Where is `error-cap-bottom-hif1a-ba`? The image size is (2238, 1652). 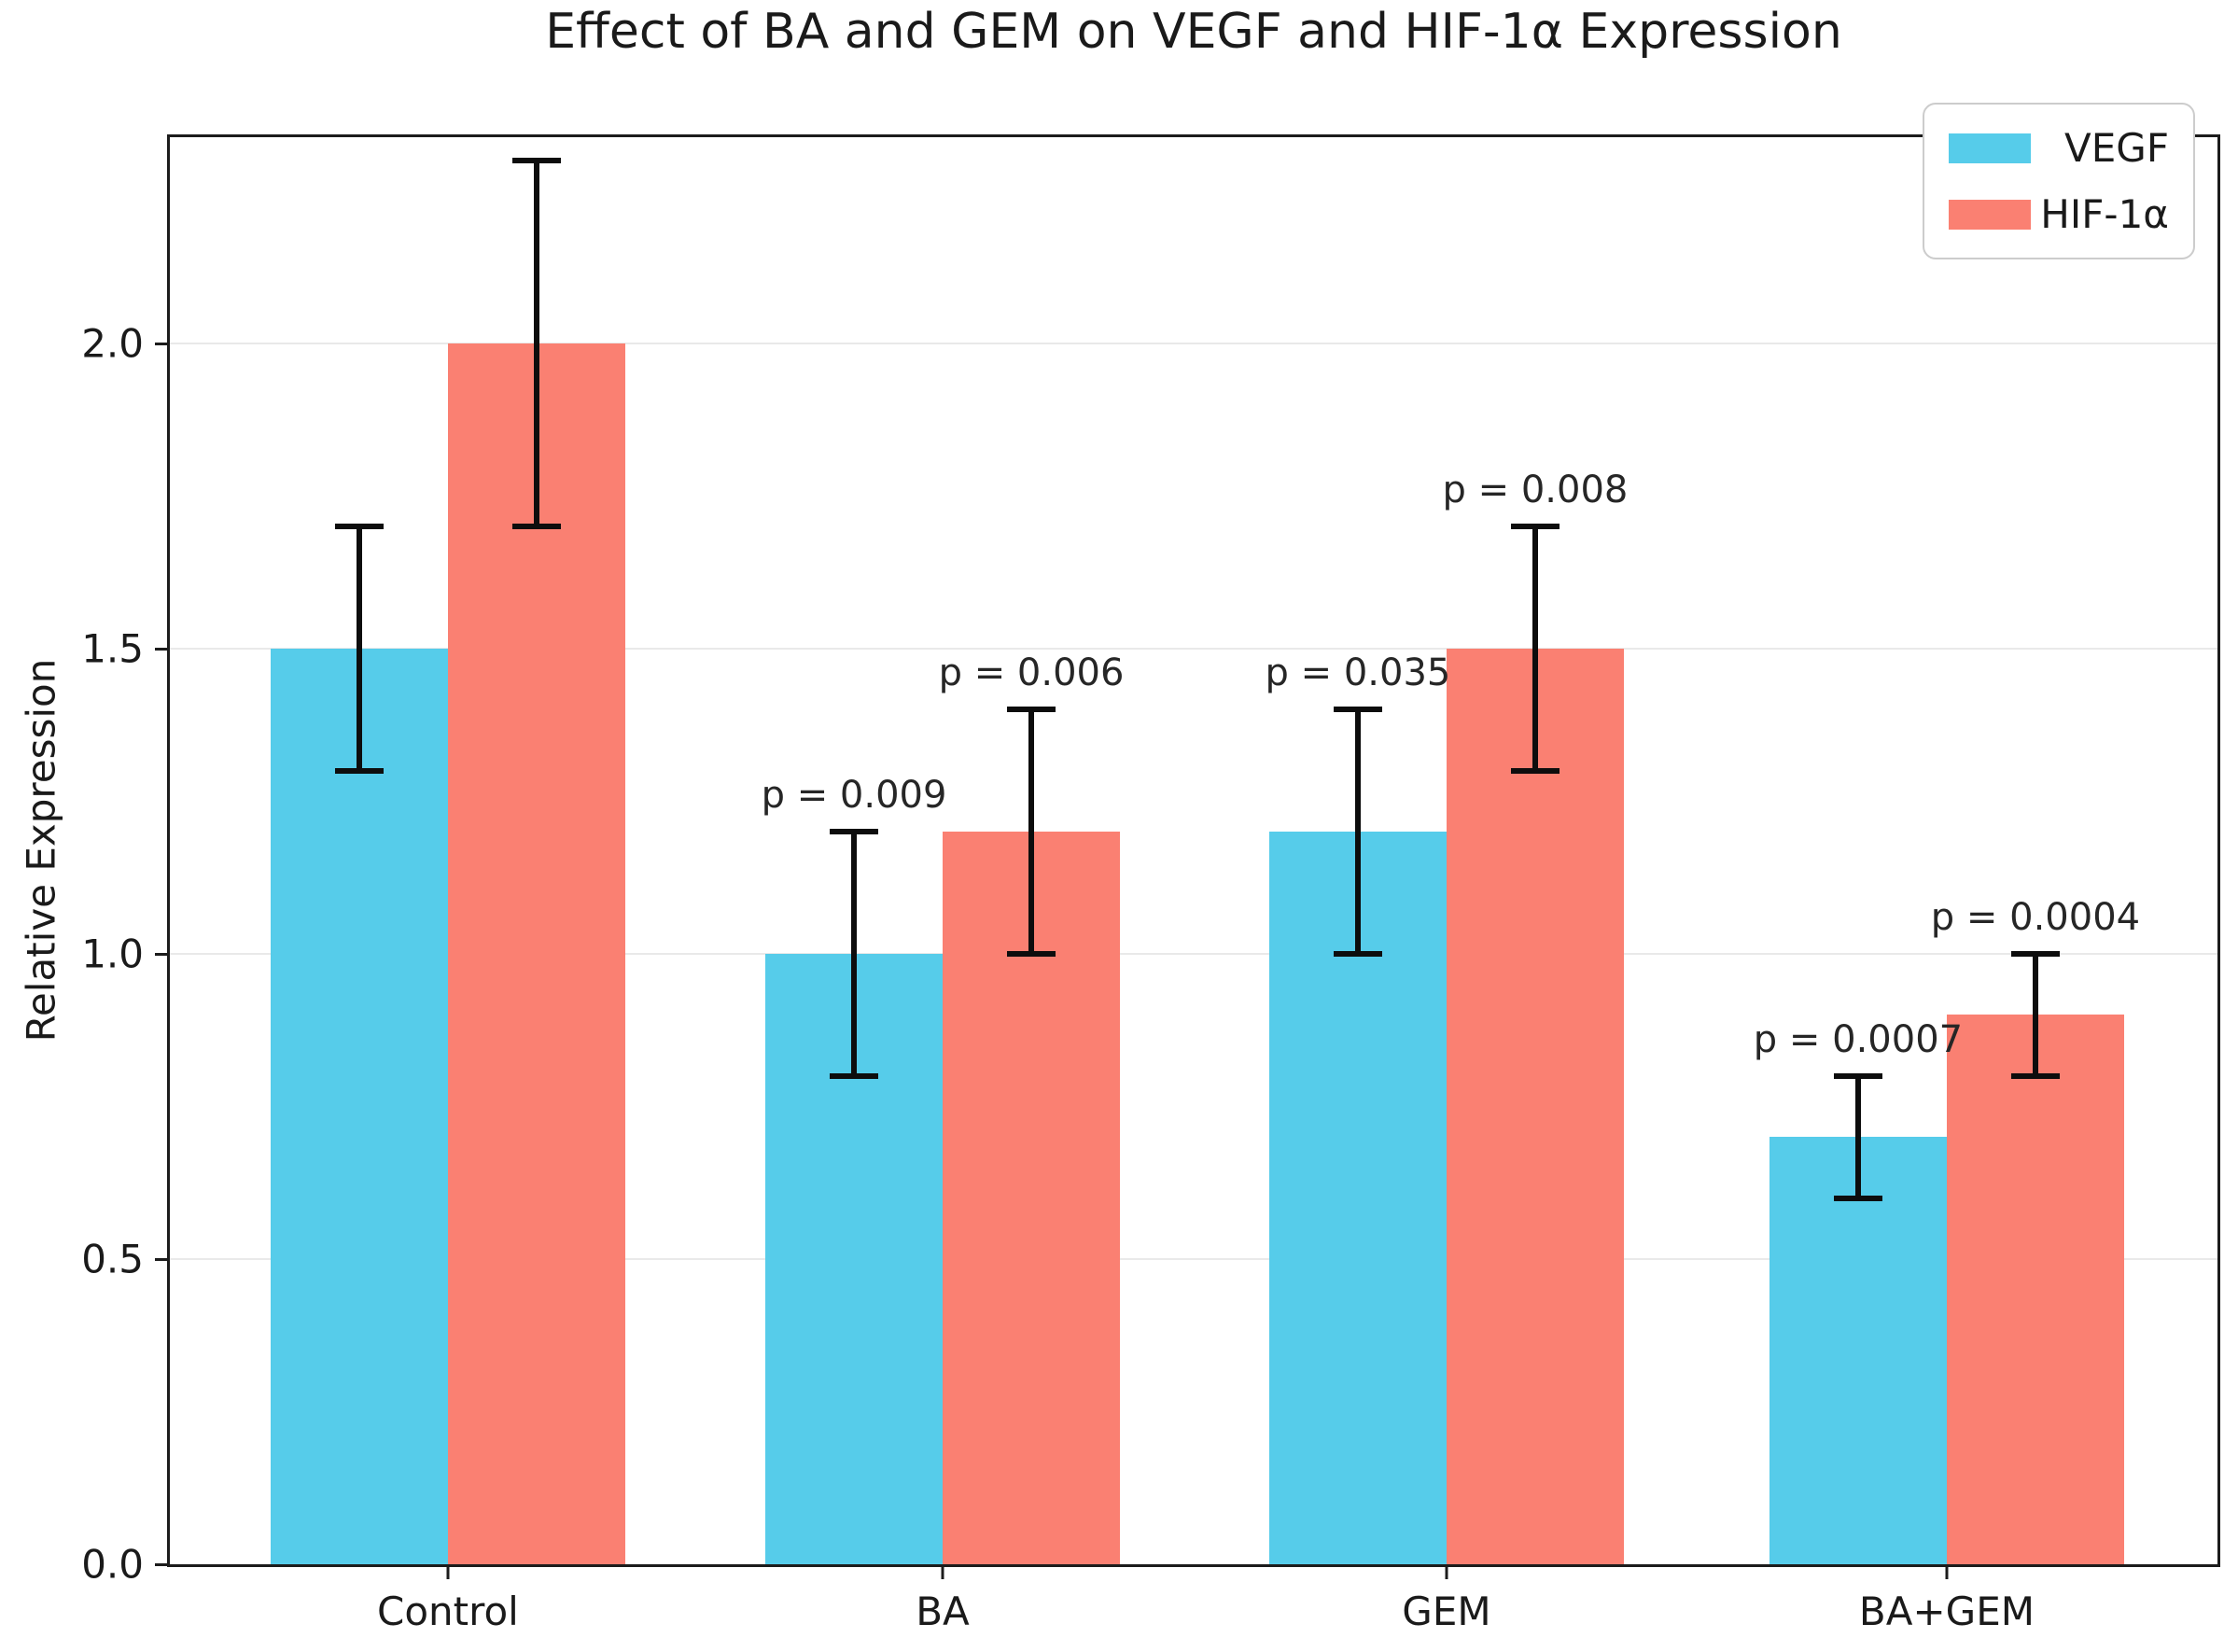
error-cap-bottom-hif1a-ba is located at coordinates (1031, 954).